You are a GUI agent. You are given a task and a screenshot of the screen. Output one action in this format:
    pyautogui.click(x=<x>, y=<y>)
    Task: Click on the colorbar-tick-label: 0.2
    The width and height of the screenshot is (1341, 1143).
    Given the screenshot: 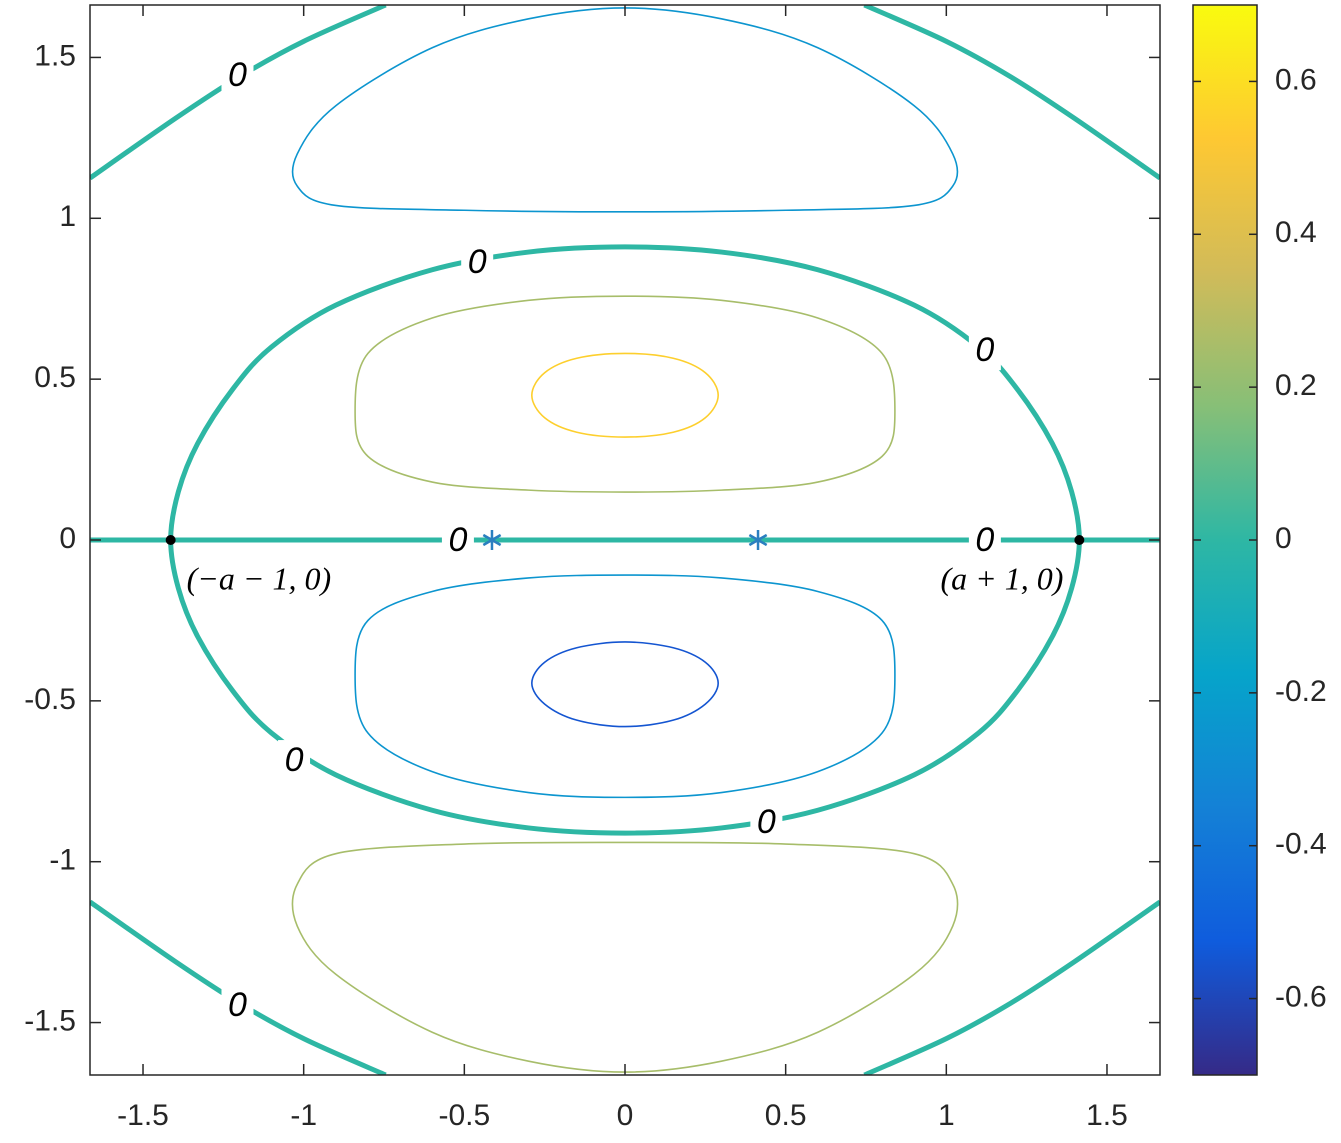 What is the action you would take?
    pyautogui.click(x=1296, y=385)
    